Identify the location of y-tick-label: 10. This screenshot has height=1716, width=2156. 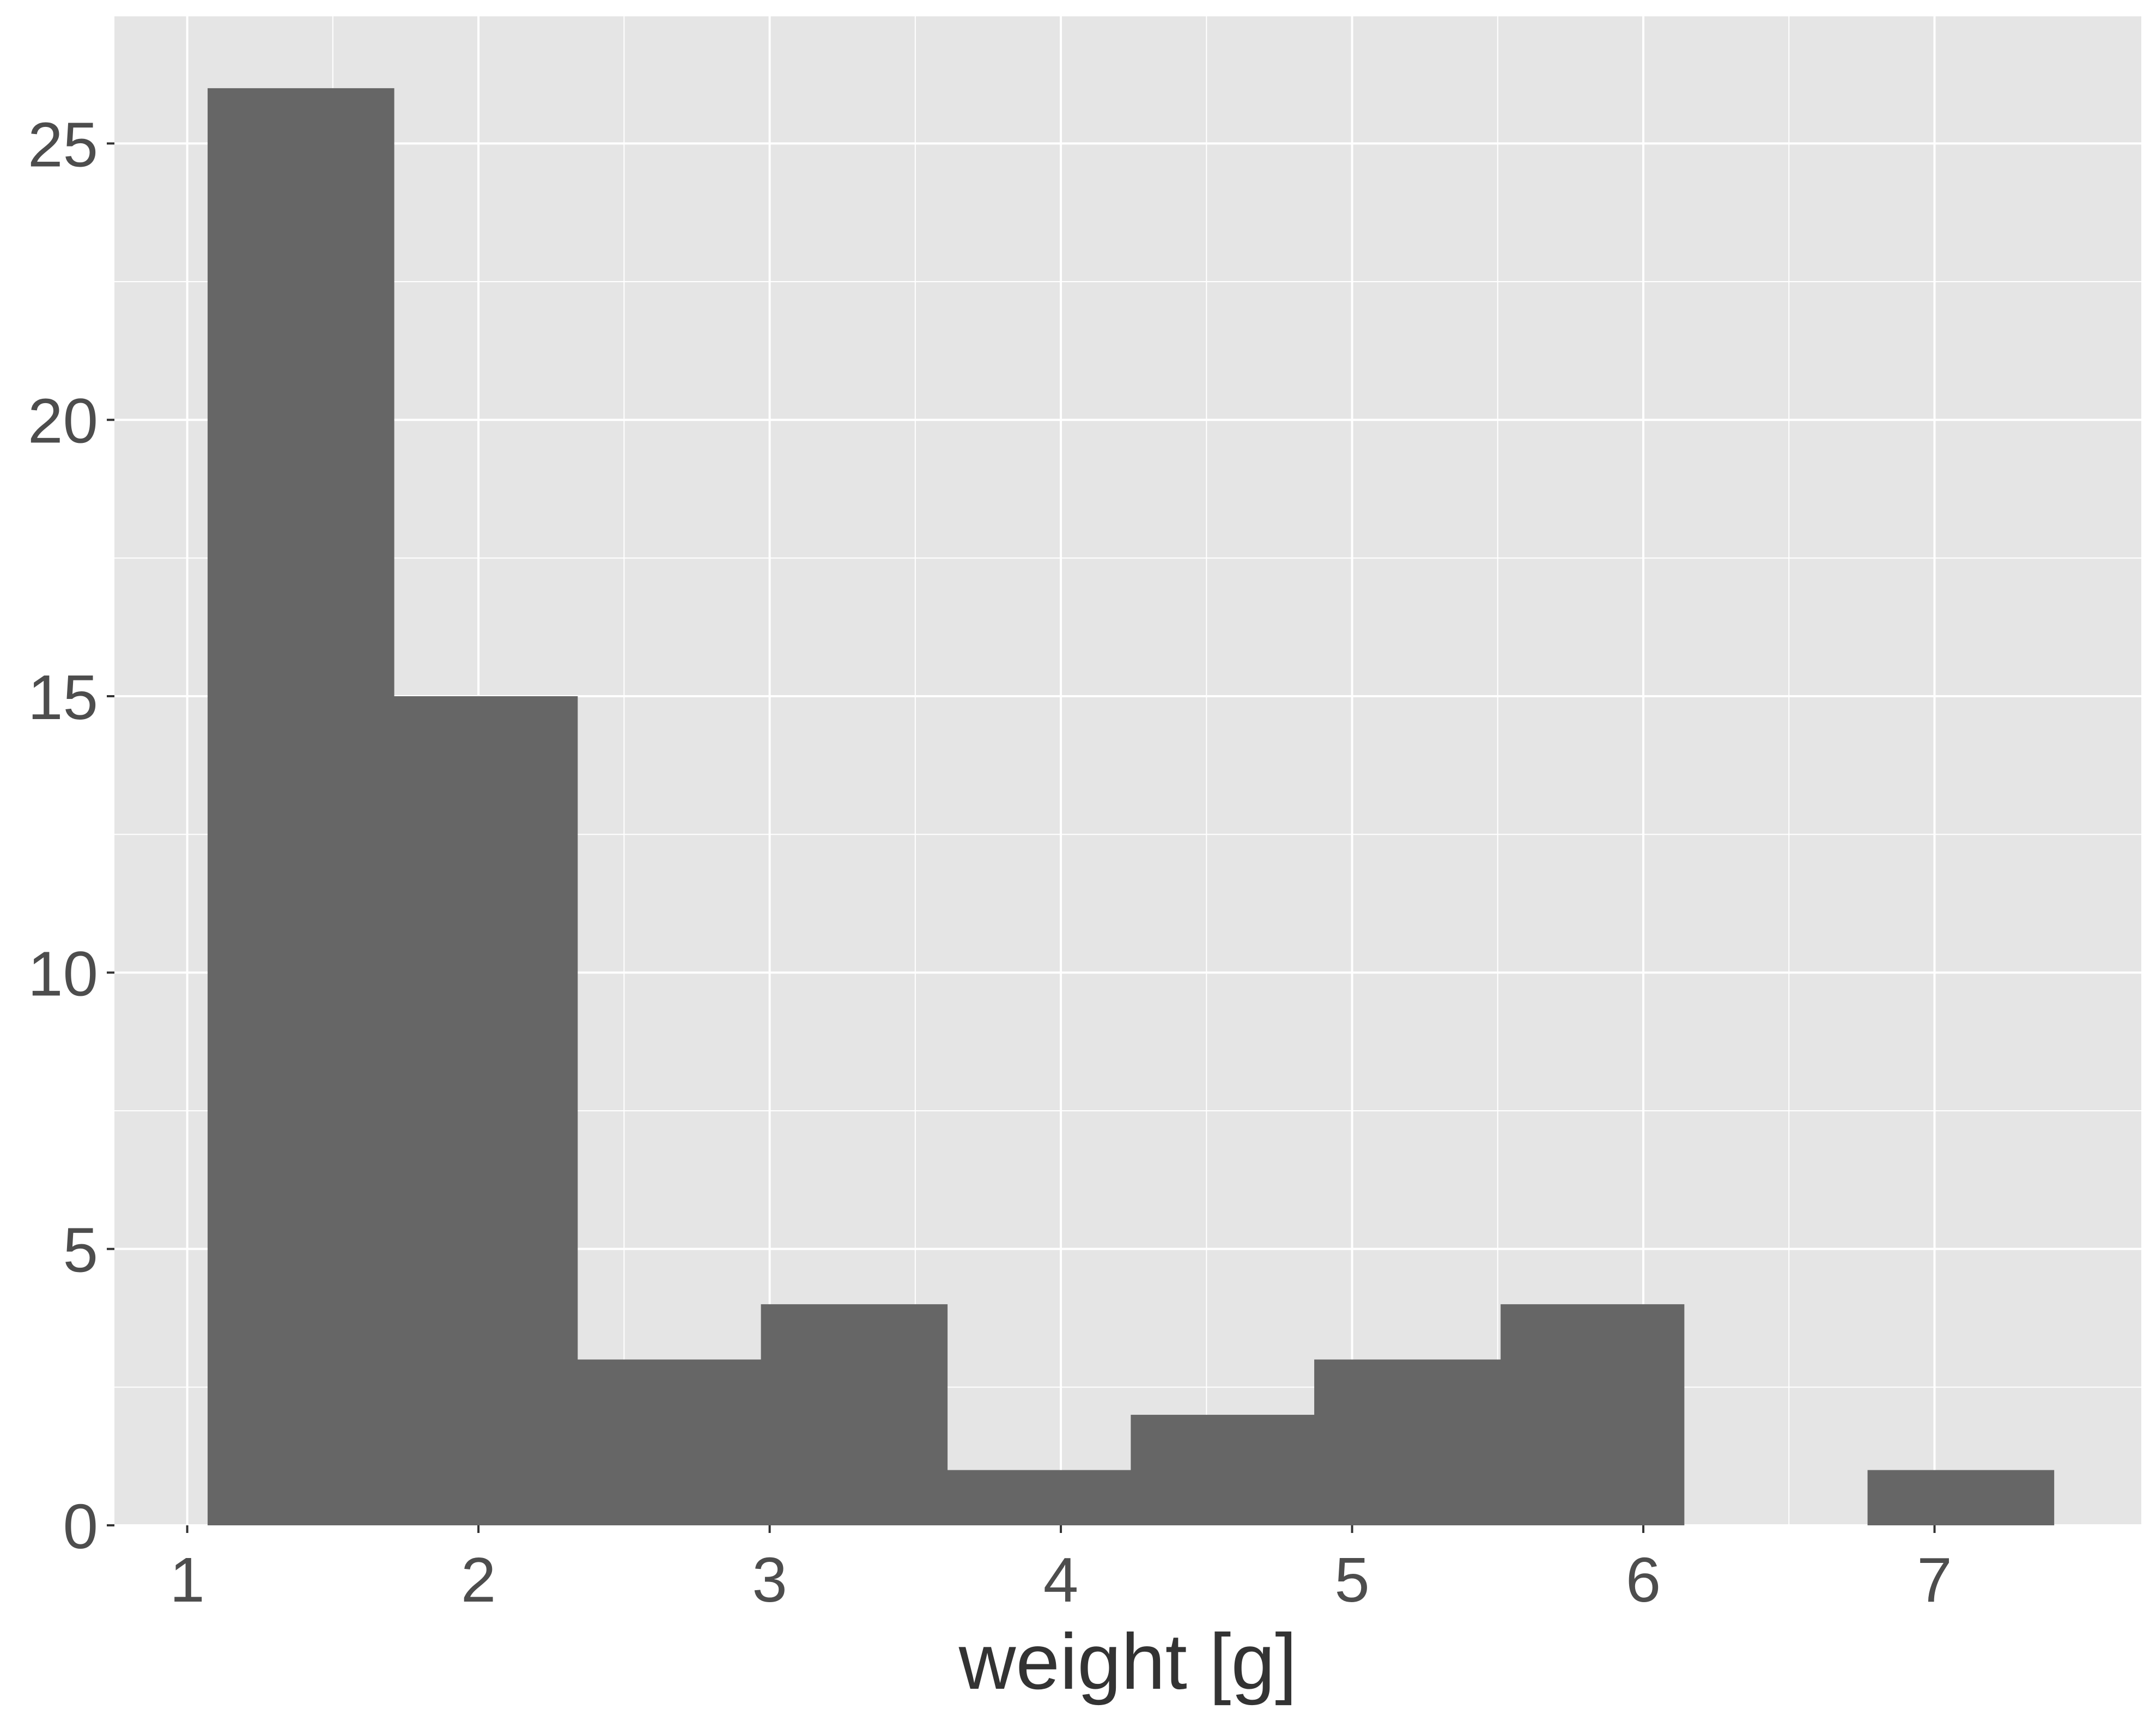
(63, 973).